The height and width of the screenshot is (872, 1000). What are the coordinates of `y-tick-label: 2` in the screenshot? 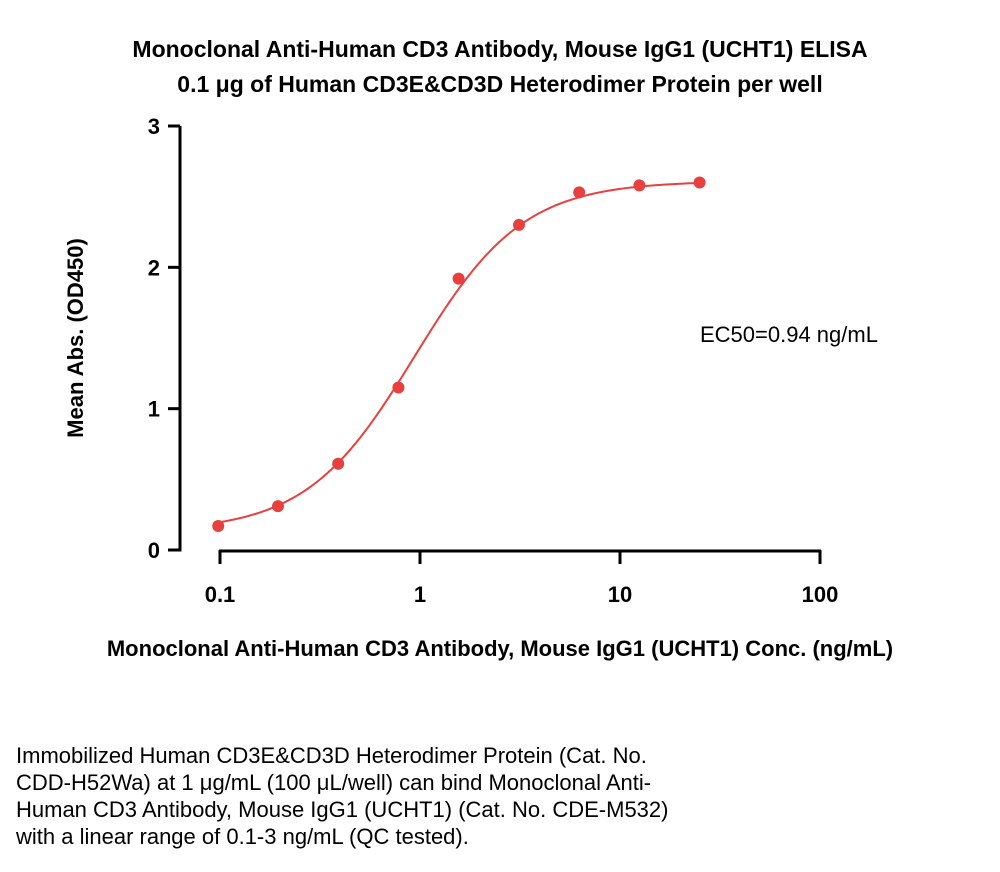 It's located at (154, 267).